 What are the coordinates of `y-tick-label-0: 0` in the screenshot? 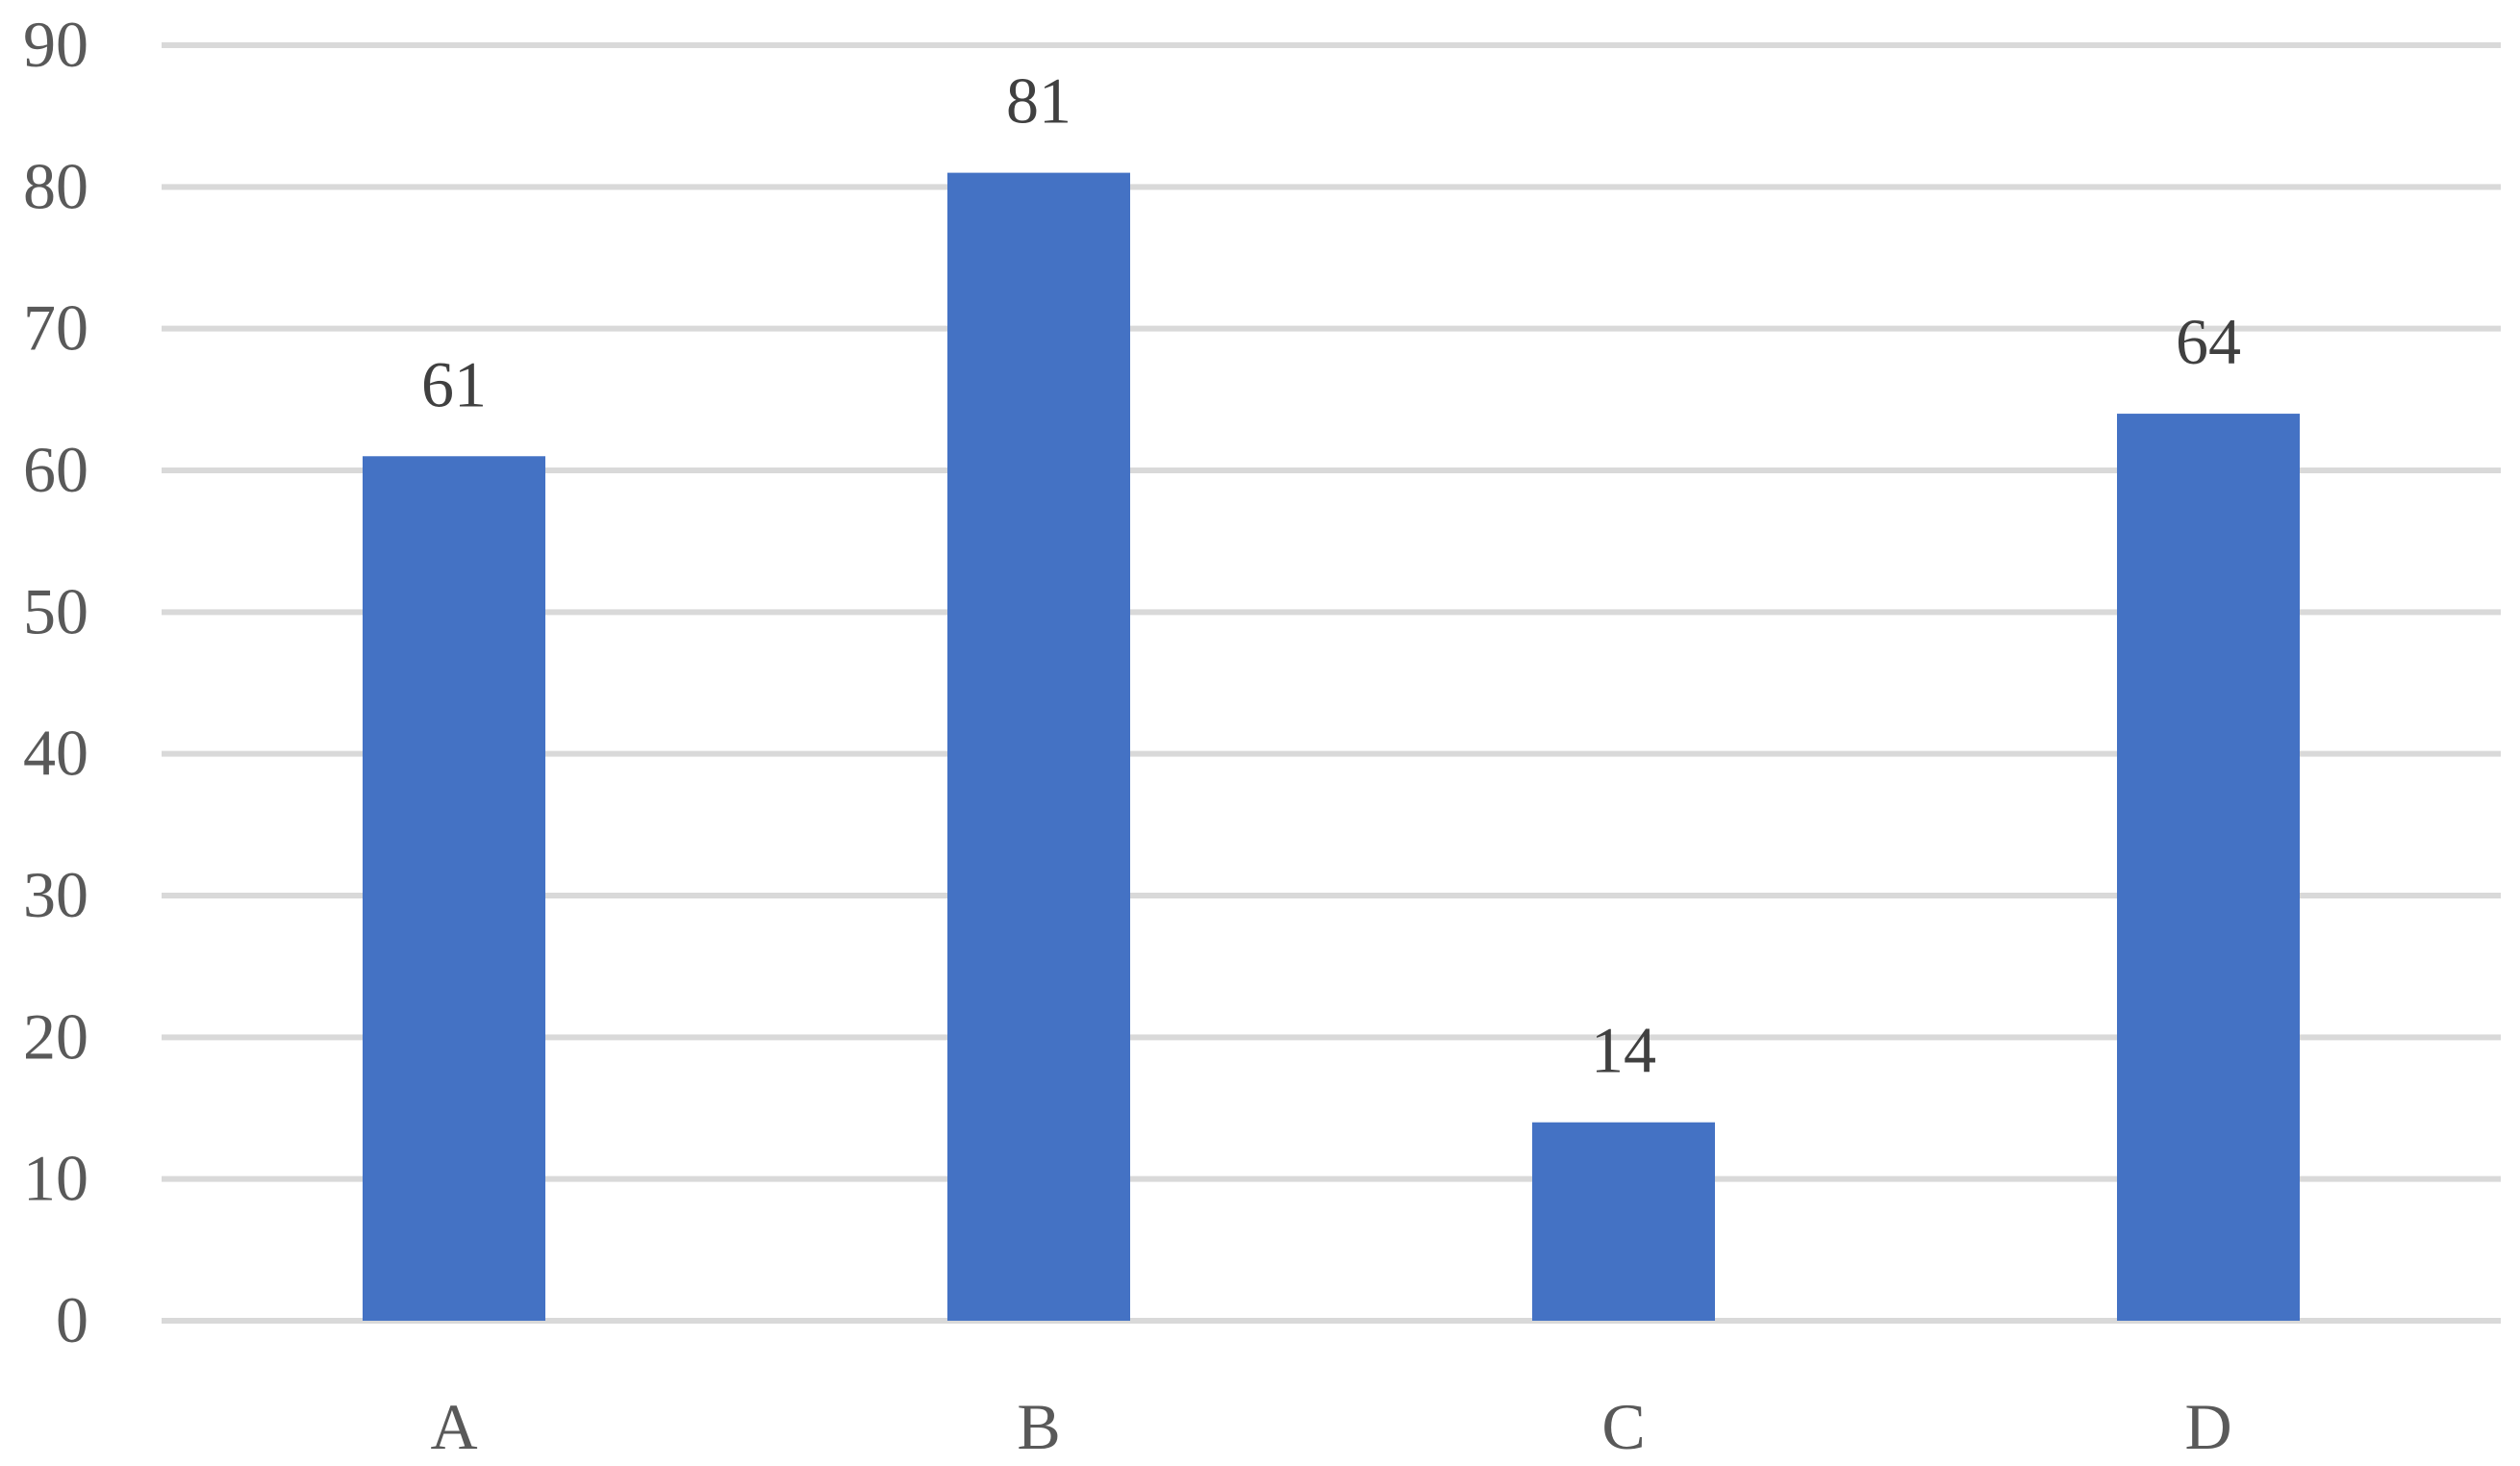 It's located at (72, 1319).